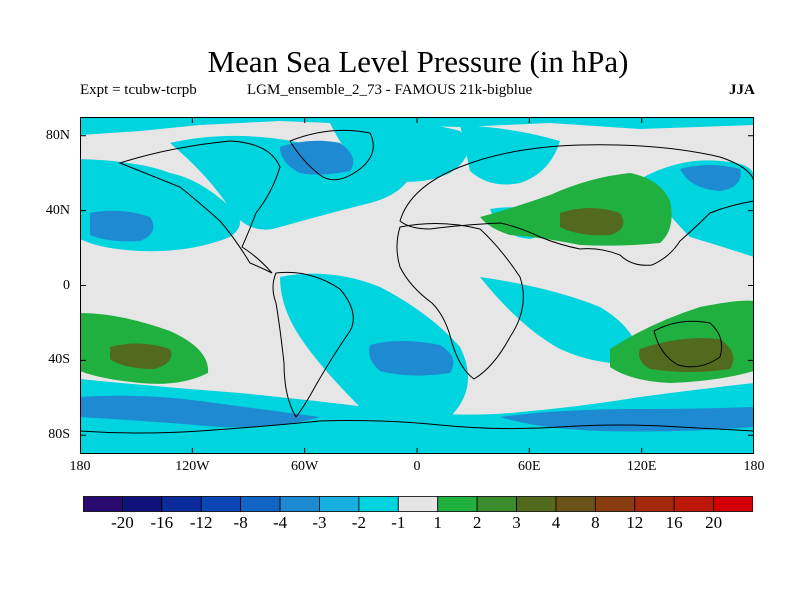 This screenshot has width=800, height=600. What do you see at coordinates (317, 157) in the screenshot?
I see `greenland-low` at bounding box center [317, 157].